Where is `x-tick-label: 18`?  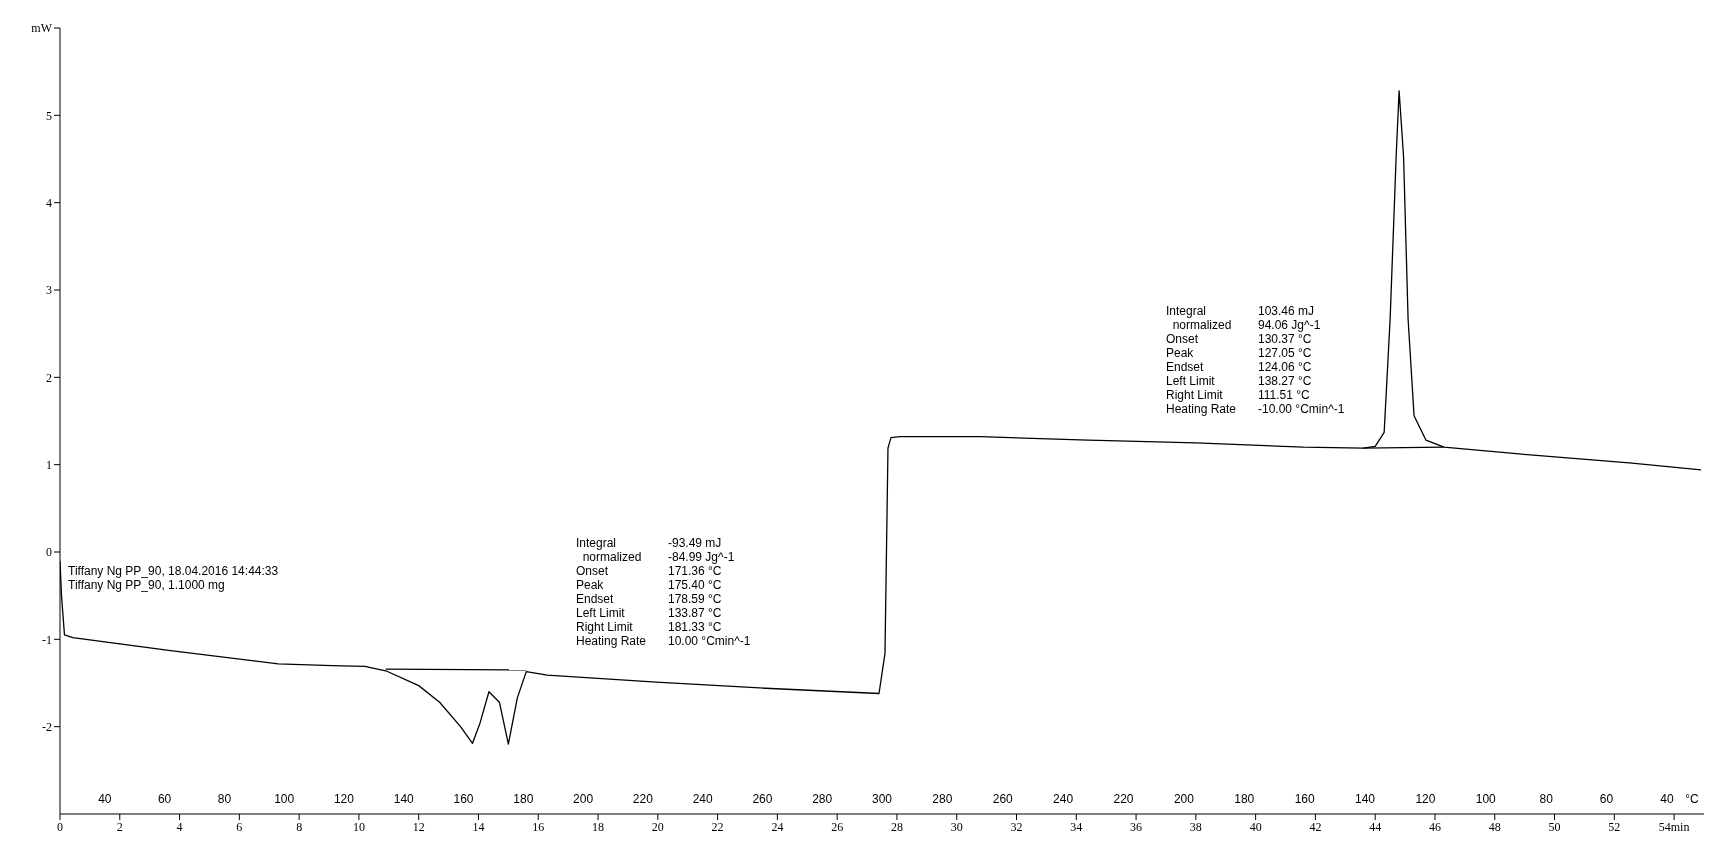 x-tick-label: 18 is located at coordinates (598, 826).